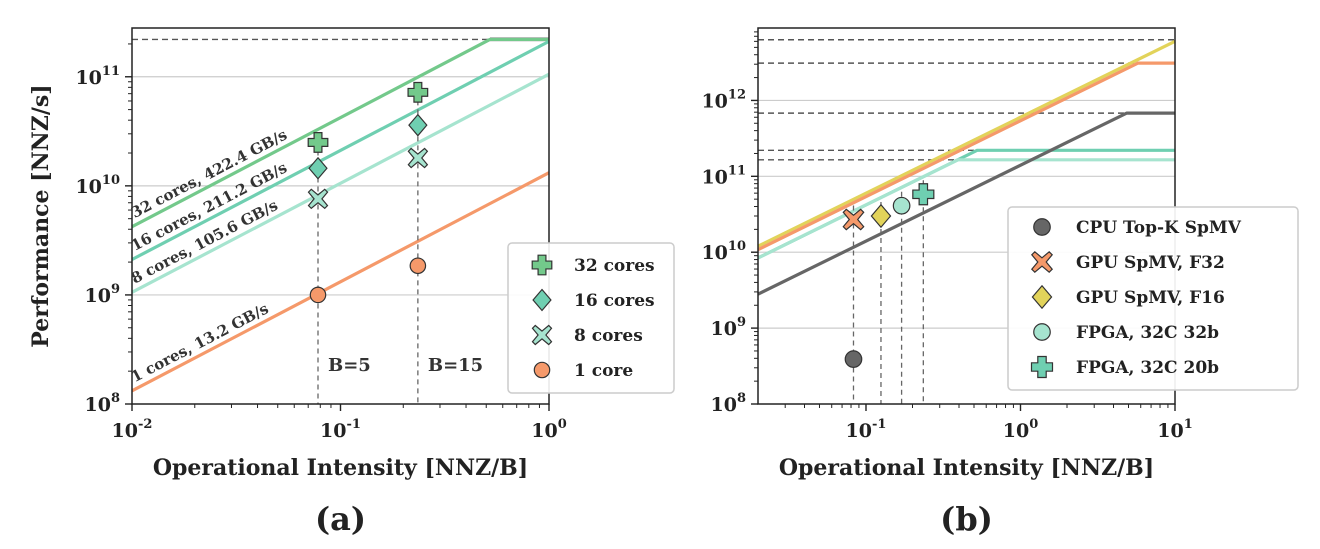 This screenshot has width=1320, height=549. What do you see at coordinates (340, 519) in the screenshot?
I see `panel-label-a: (a)` at bounding box center [340, 519].